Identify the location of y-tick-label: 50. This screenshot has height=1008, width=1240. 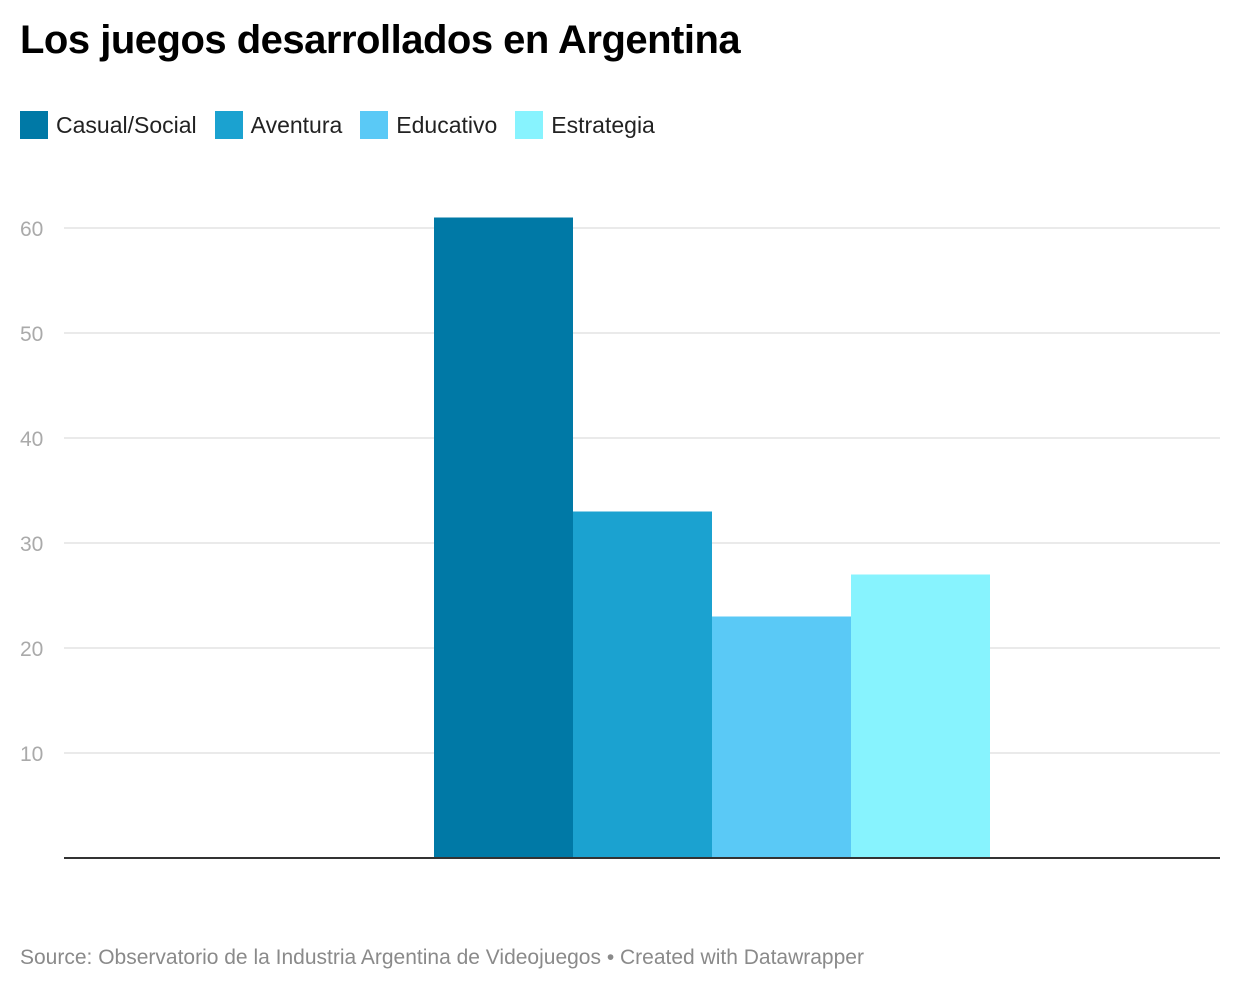
(31, 334).